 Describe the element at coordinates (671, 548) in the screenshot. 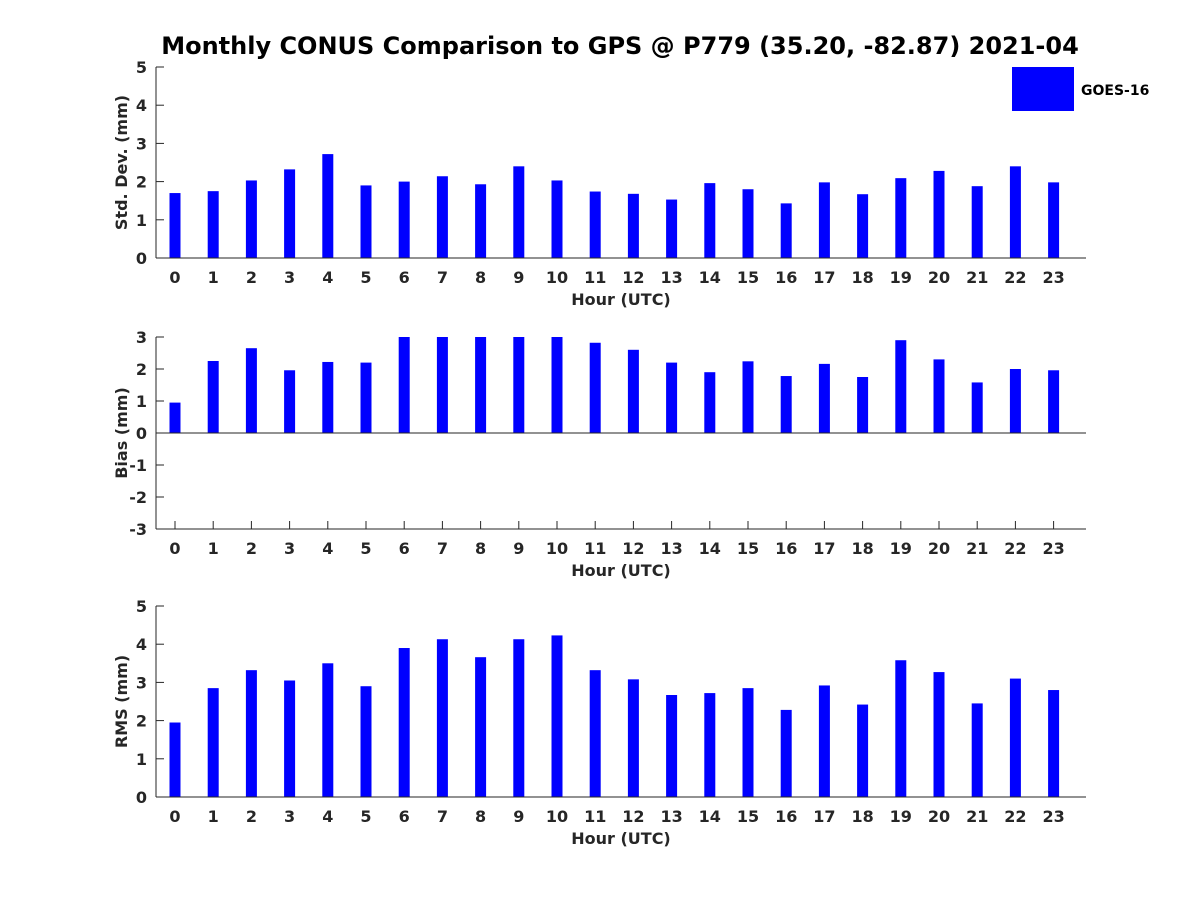

I see `bias-x-tick-label: 13` at that location.